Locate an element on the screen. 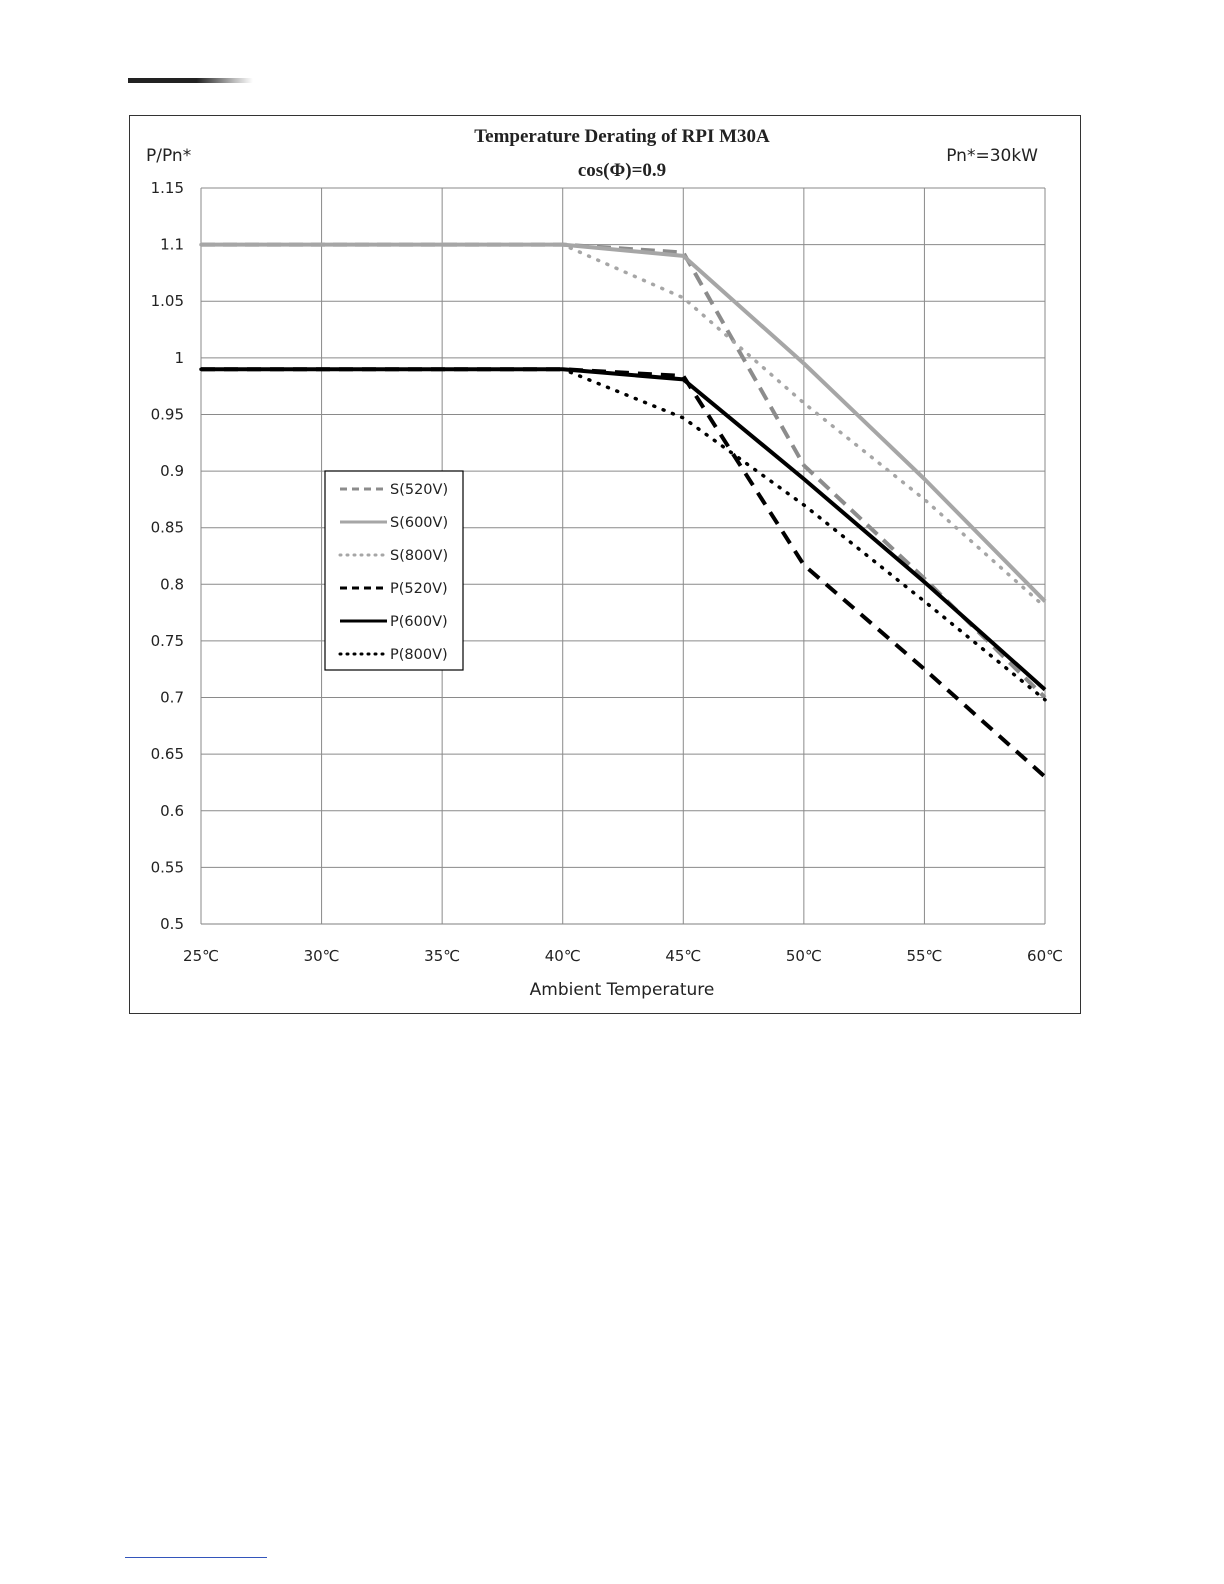 The width and height of the screenshot is (1224, 1584). x-tick-label: 35℃ is located at coordinates (442, 956).